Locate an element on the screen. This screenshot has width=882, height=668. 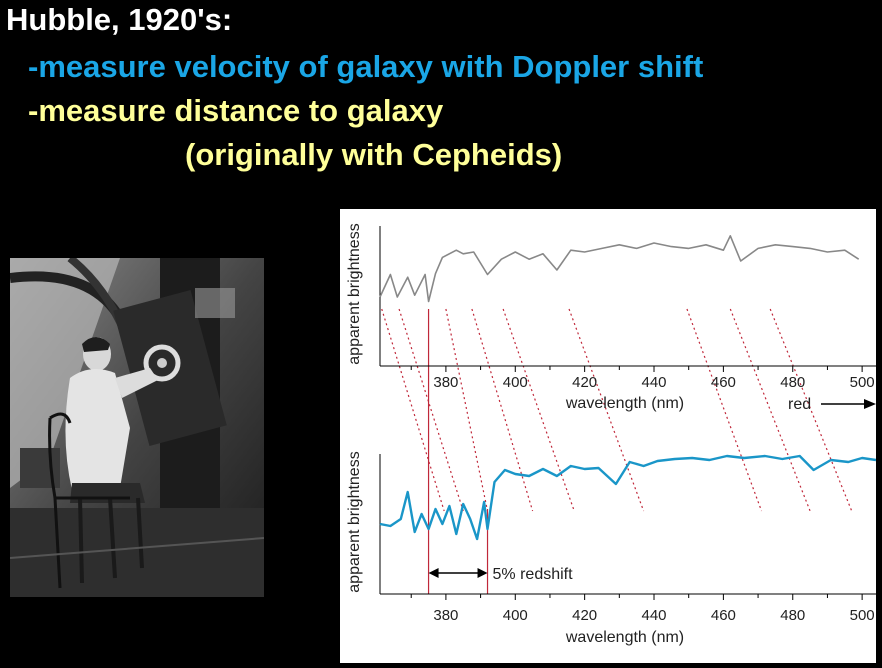
annotation-redshift: 5% redshift is located at coordinates (533, 574).